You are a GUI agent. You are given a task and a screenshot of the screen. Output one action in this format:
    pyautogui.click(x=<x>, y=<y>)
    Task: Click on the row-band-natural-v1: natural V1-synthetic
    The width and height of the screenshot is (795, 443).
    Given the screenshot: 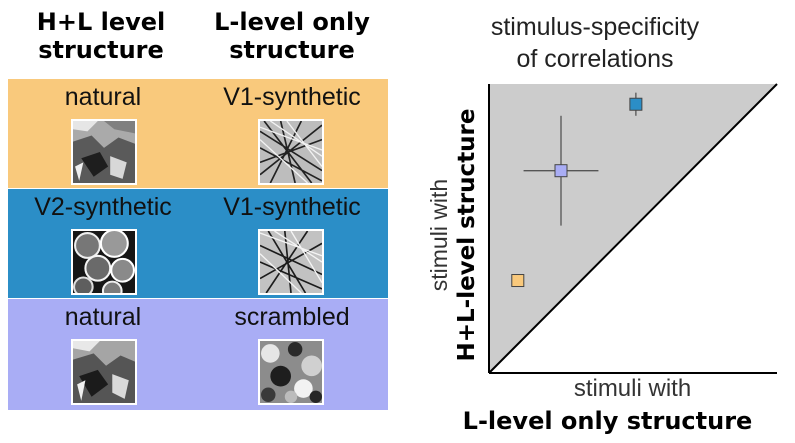 What is the action you would take?
    pyautogui.click(x=198, y=133)
    